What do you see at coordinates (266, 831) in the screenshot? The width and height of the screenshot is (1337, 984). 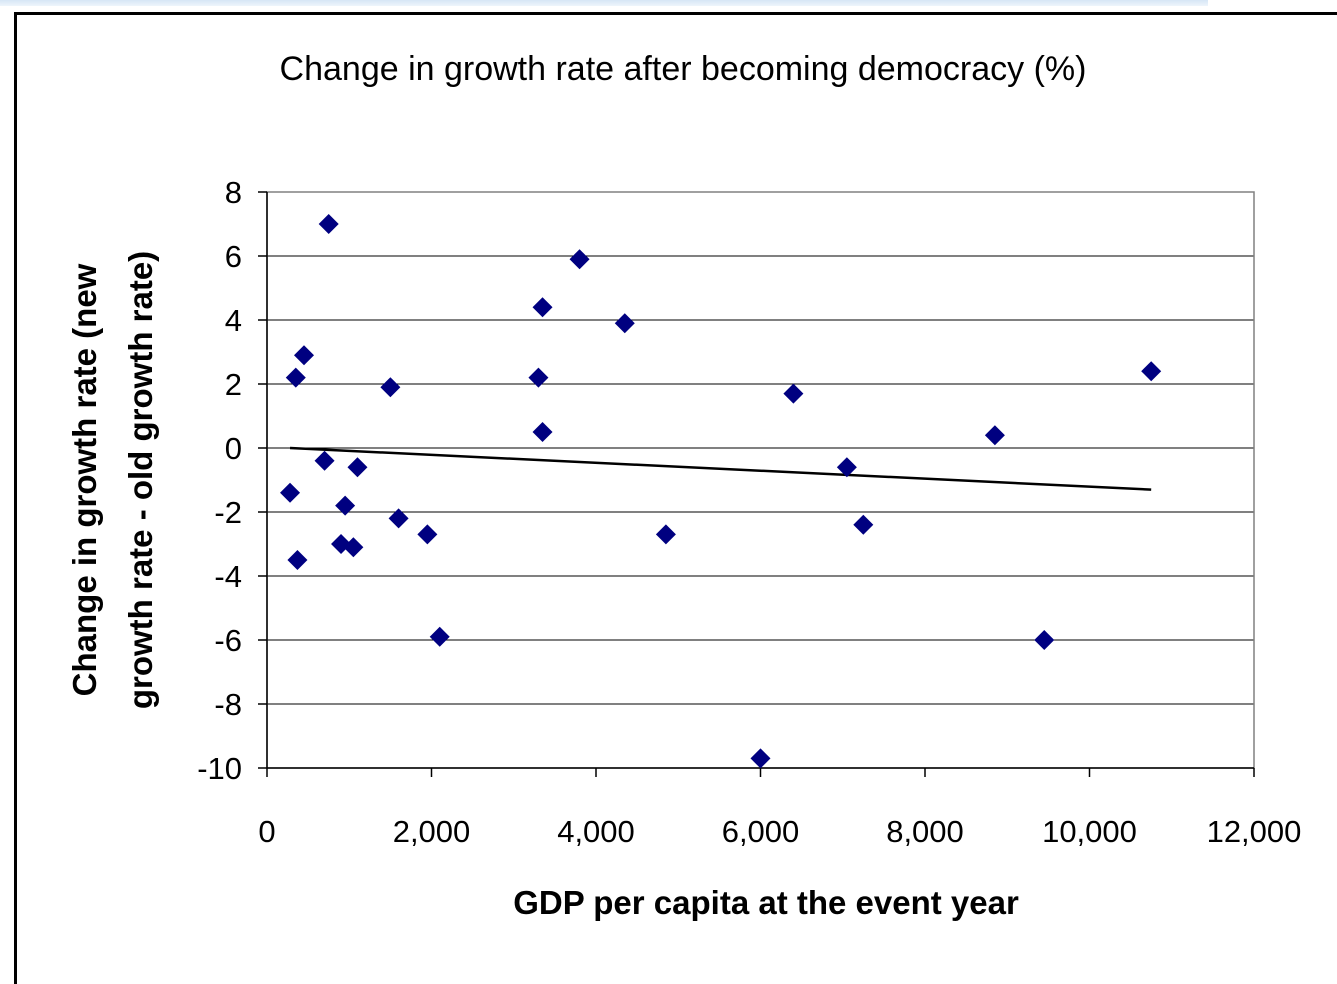 I see `x-tick-label: 0` at bounding box center [266, 831].